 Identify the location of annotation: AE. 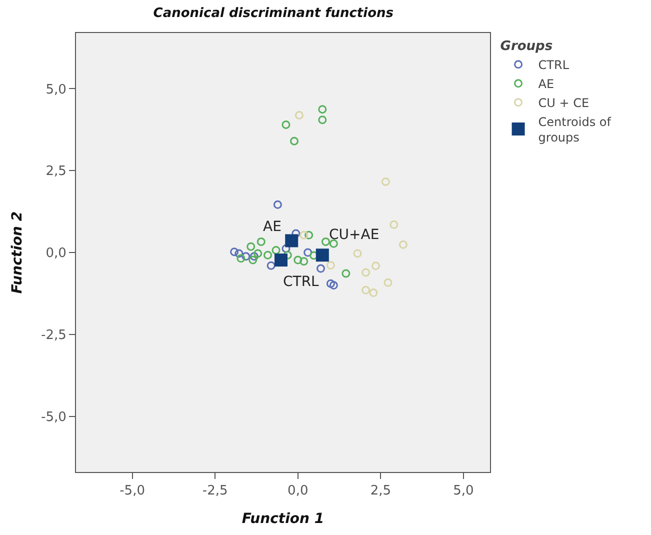
(272, 227).